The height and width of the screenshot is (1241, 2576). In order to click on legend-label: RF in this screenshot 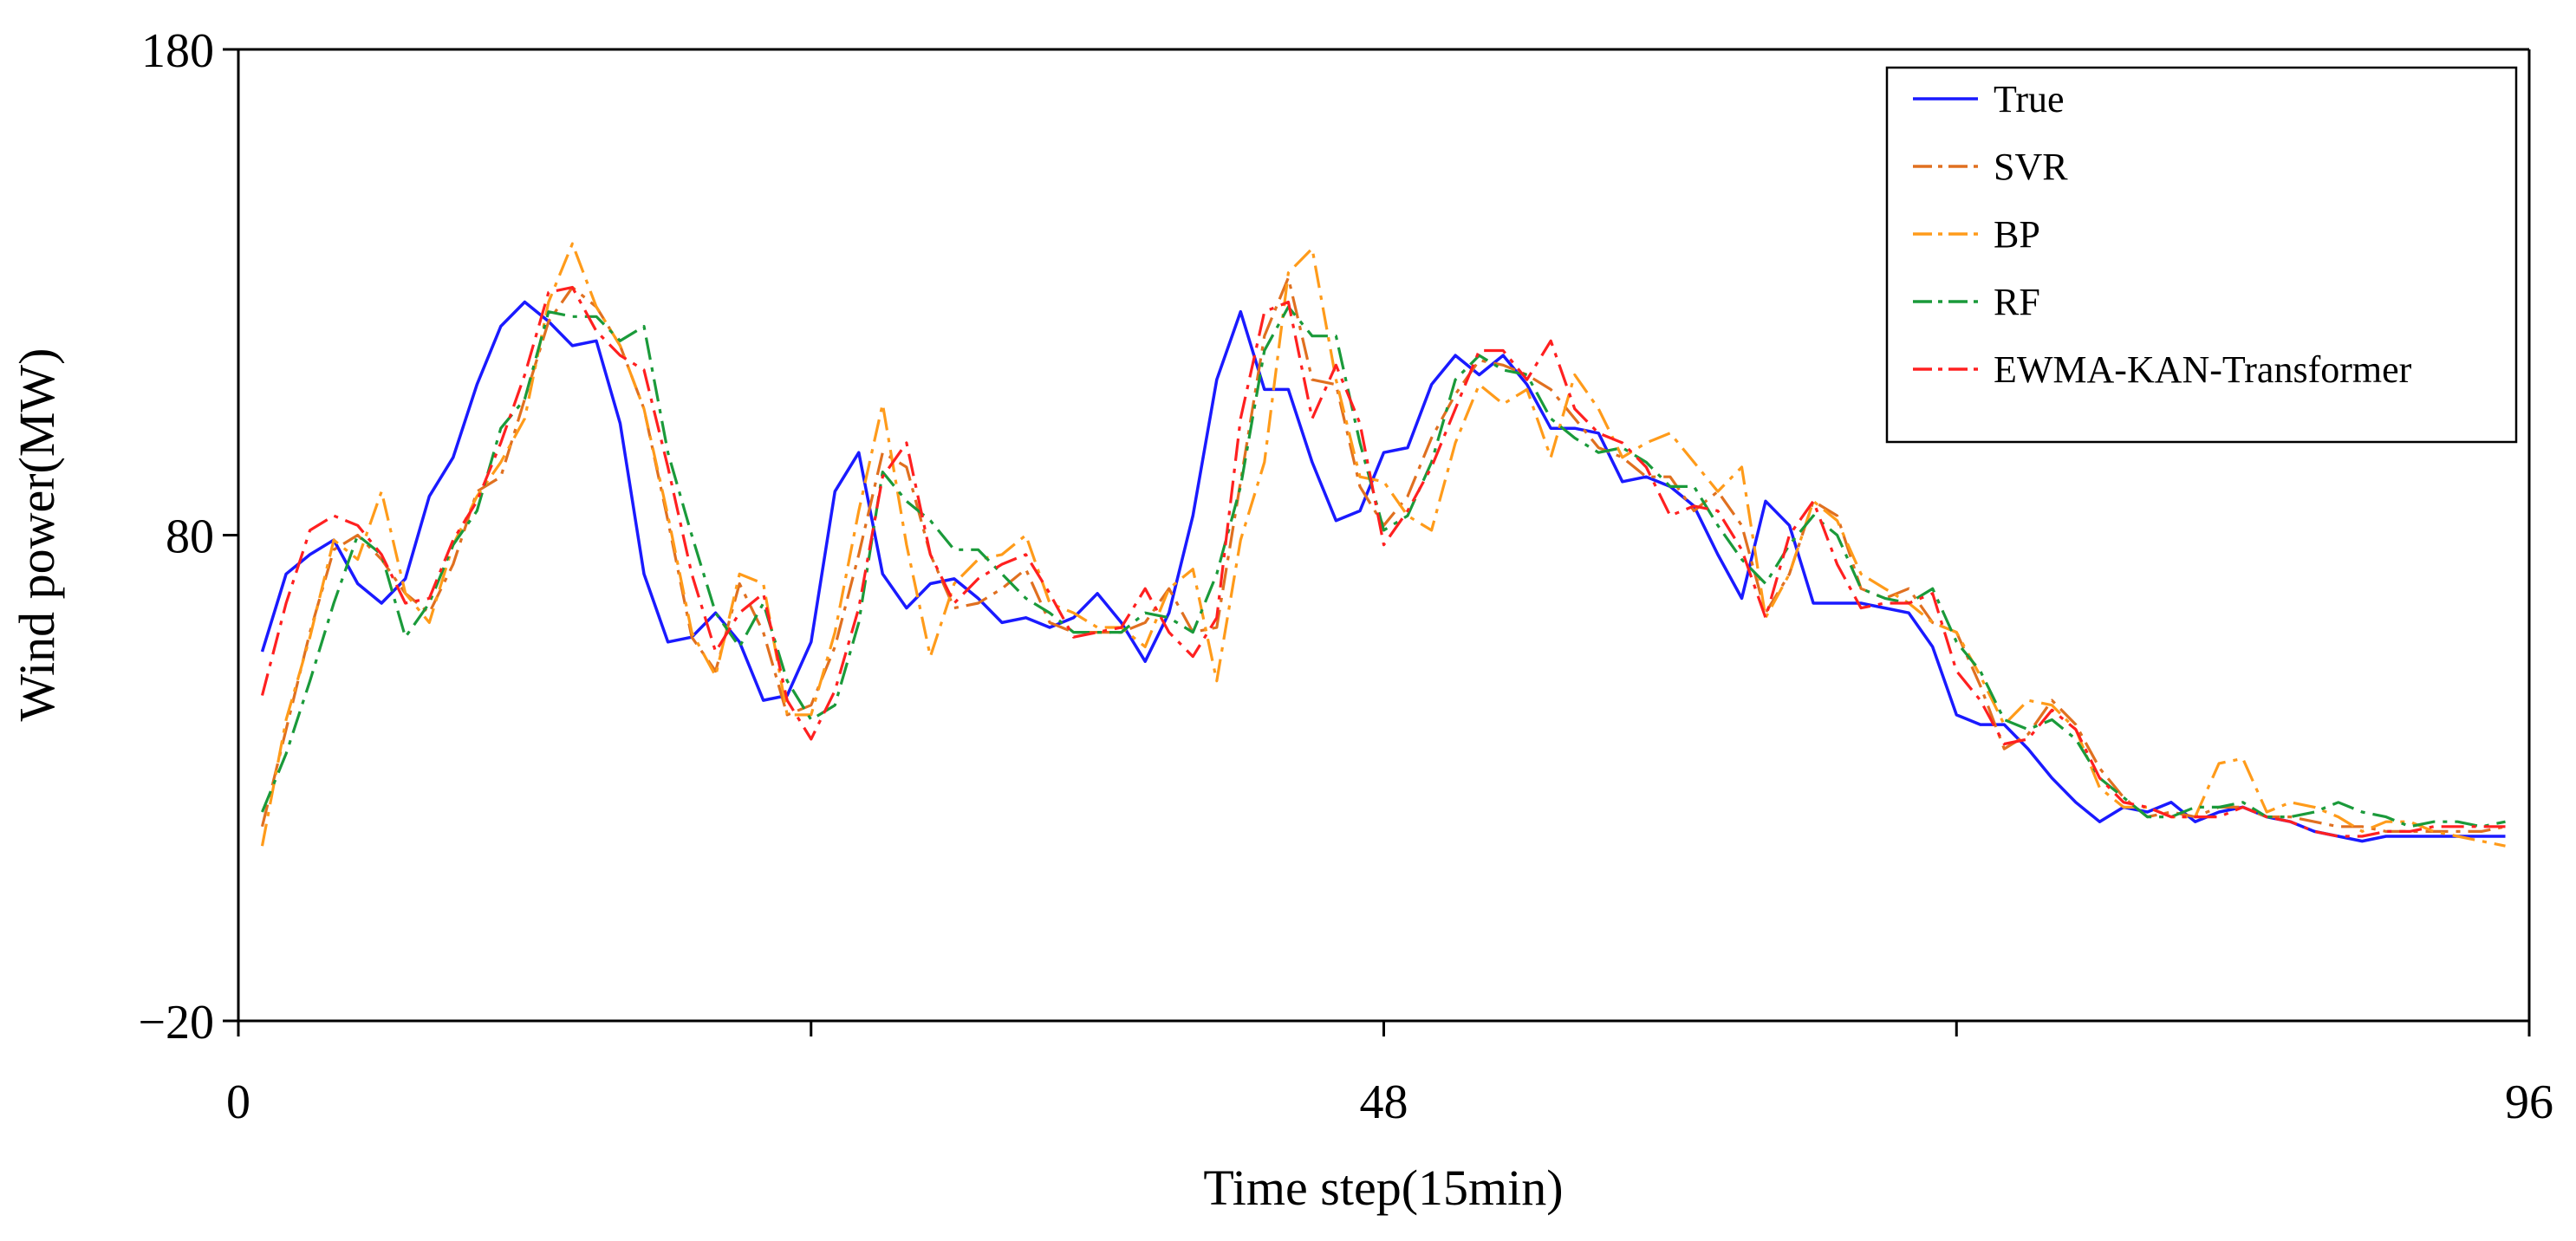, I will do `click(2017, 302)`.